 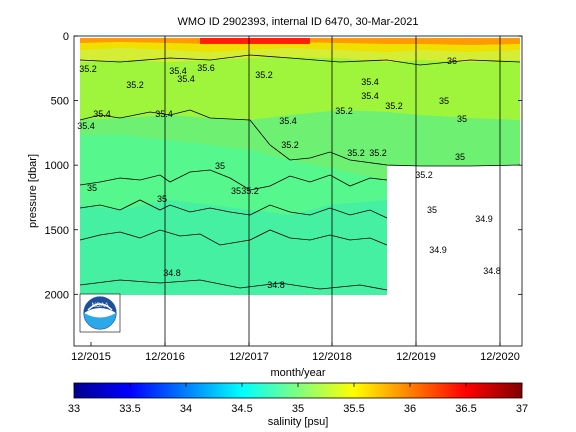 What do you see at coordinates (353, 409) in the screenshot?
I see `colorbar-tick-label: 35.5` at bounding box center [353, 409].